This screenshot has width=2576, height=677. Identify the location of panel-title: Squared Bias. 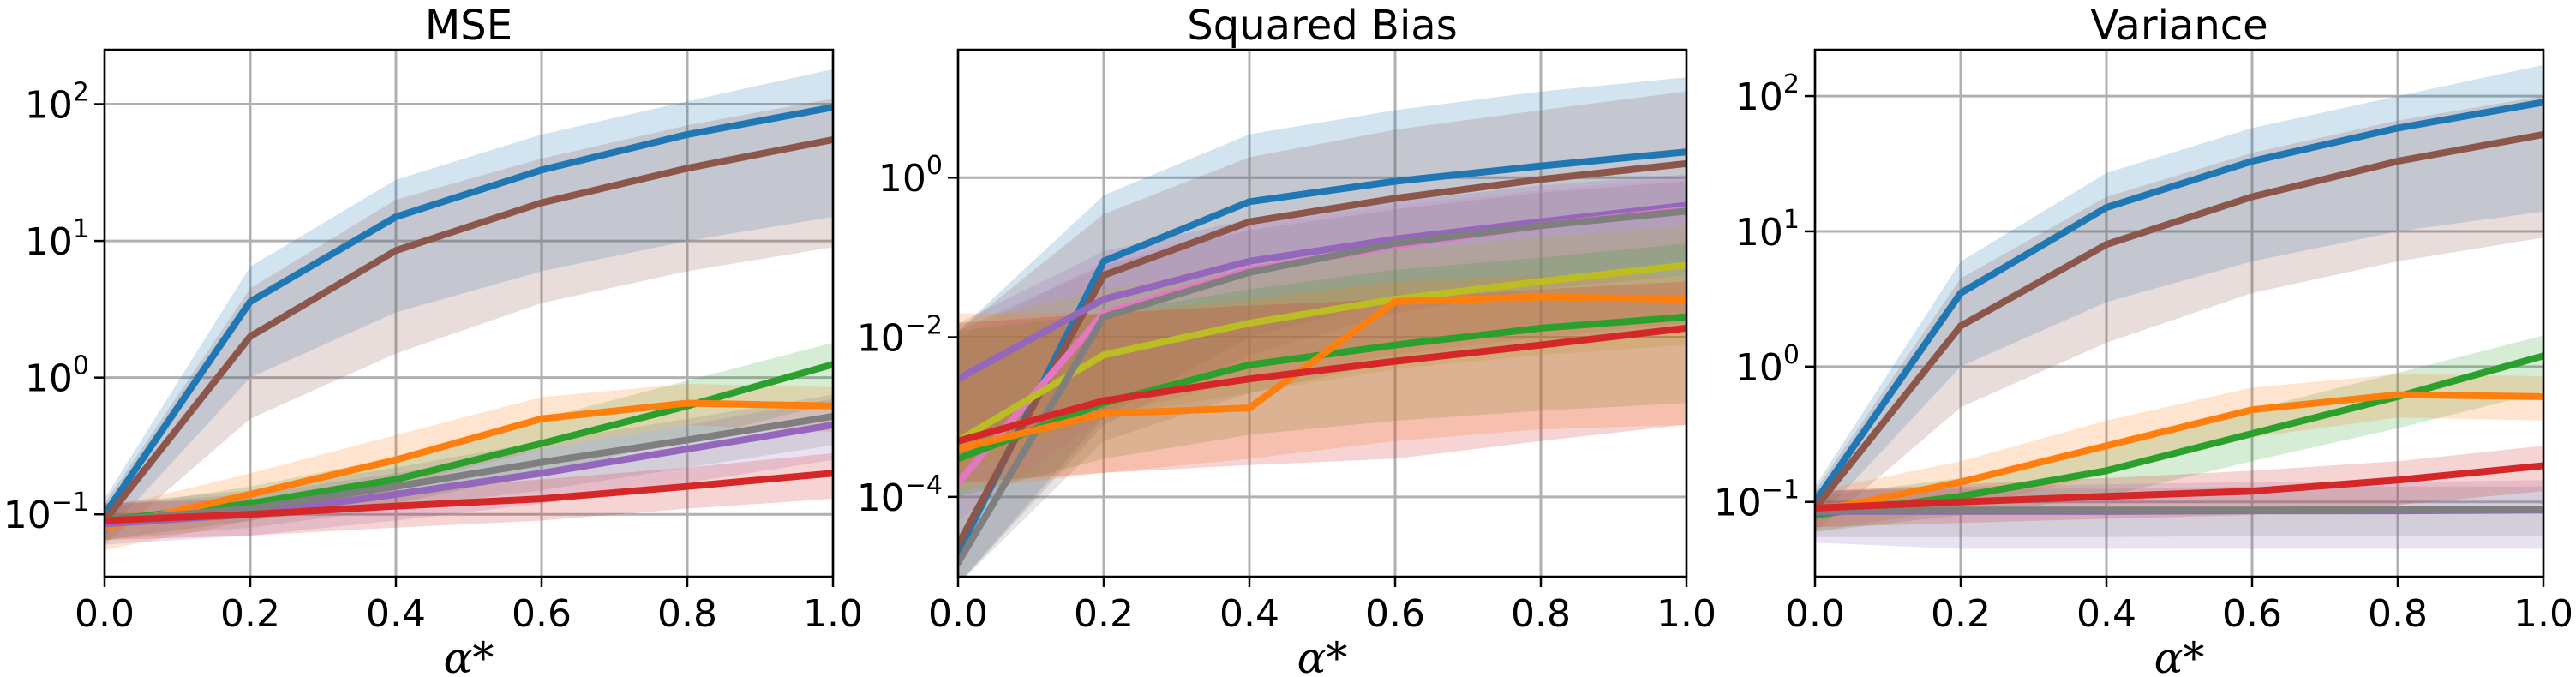
(1322, 26).